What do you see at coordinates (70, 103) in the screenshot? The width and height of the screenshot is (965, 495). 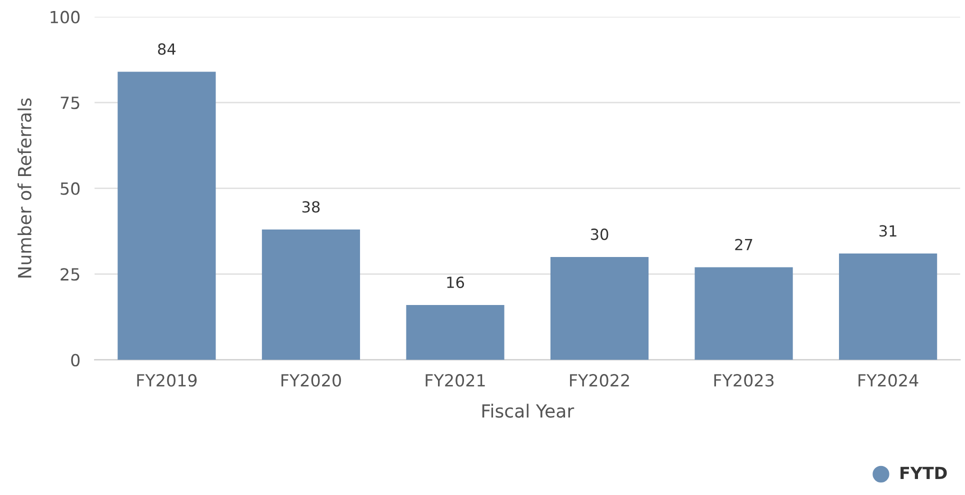 I see `y-tick-label: 75` at bounding box center [70, 103].